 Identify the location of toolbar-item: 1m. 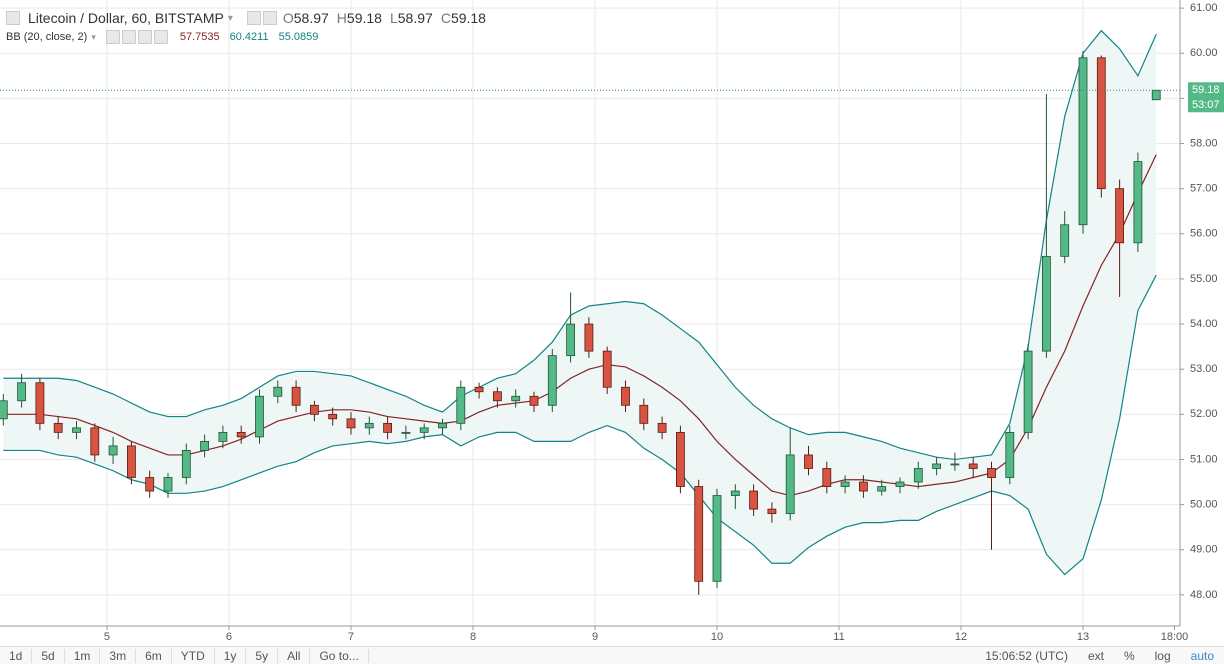
(83, 656).